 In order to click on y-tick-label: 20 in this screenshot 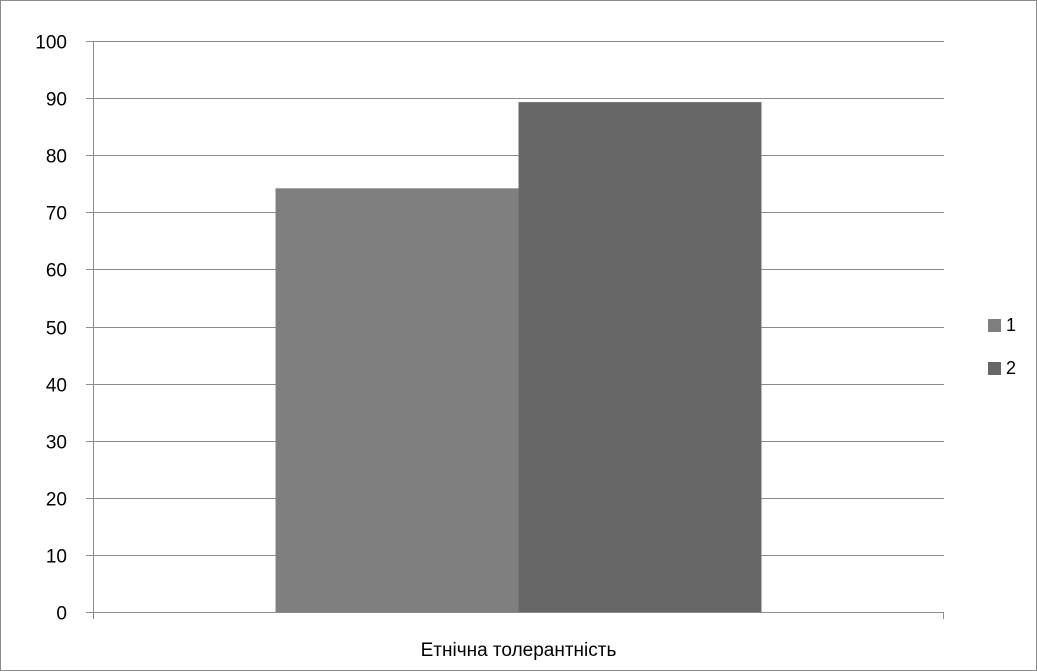, I will do `click(56, 500)`.